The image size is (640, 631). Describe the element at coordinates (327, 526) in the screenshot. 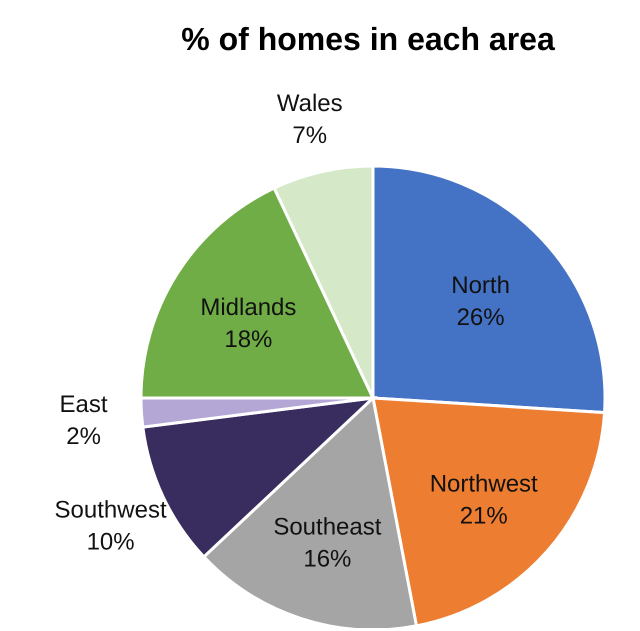

I see `slice-label: Southeast` at that location.